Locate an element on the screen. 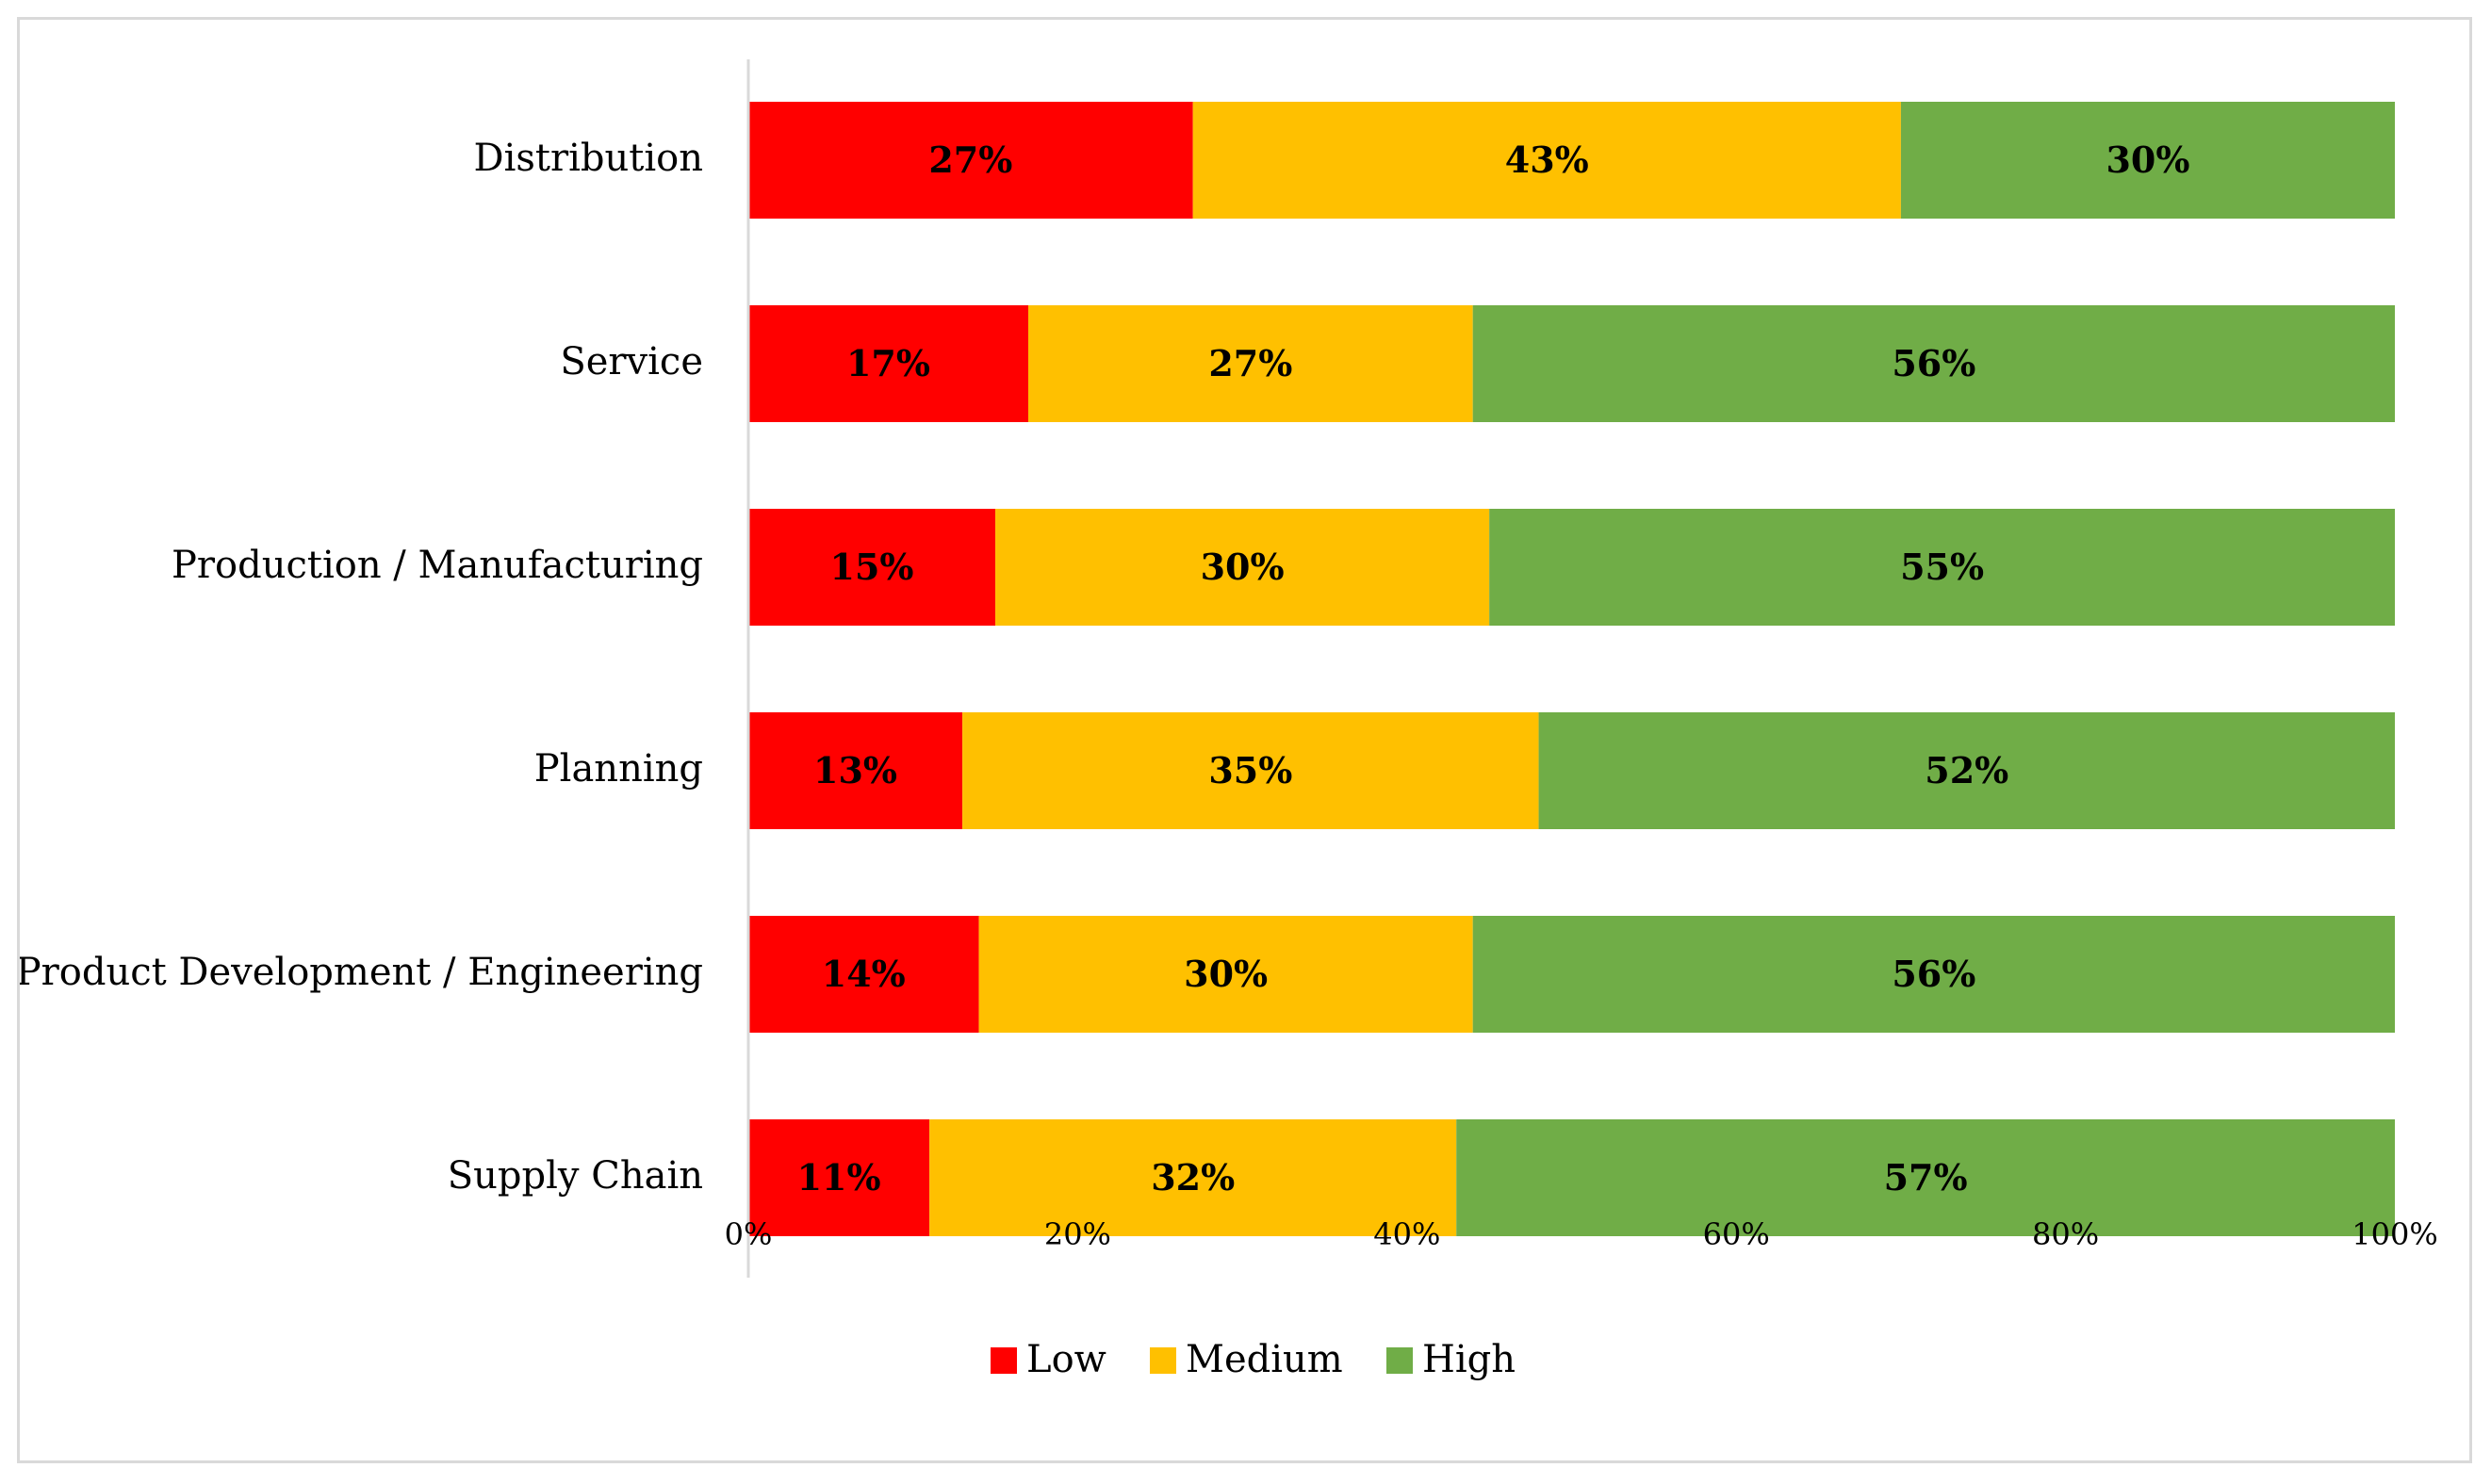 The width and height of the screenshot is (2491, 1484). category-label-service: Service is located at coordinates (631, 361).